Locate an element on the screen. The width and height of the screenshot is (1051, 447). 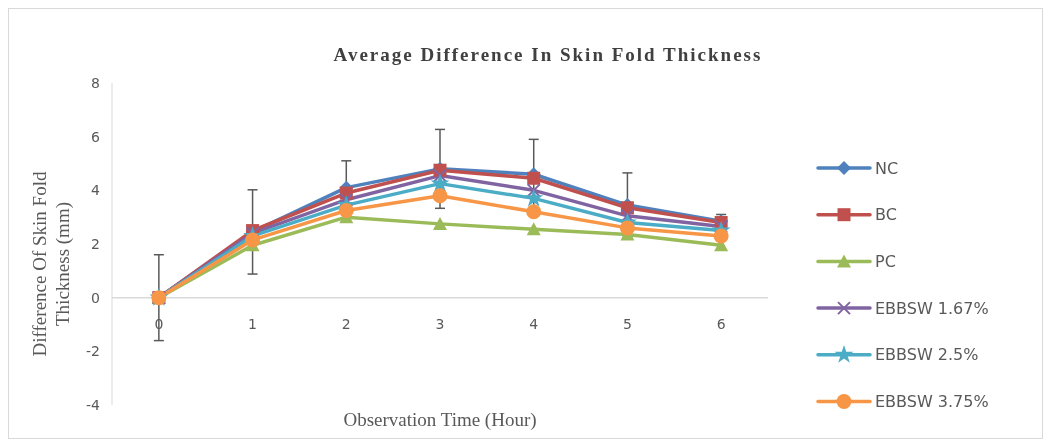
y-axis-title: Difference Of Skin Fold Thickness (mm) is located at coordinates (51, 264).